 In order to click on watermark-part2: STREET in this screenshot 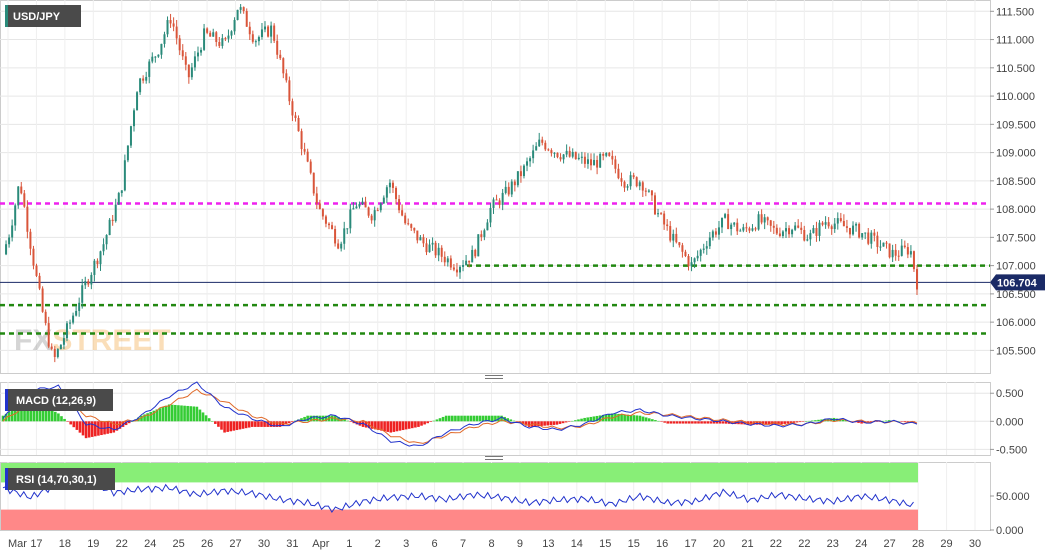, I will do `click(111, 340)`.